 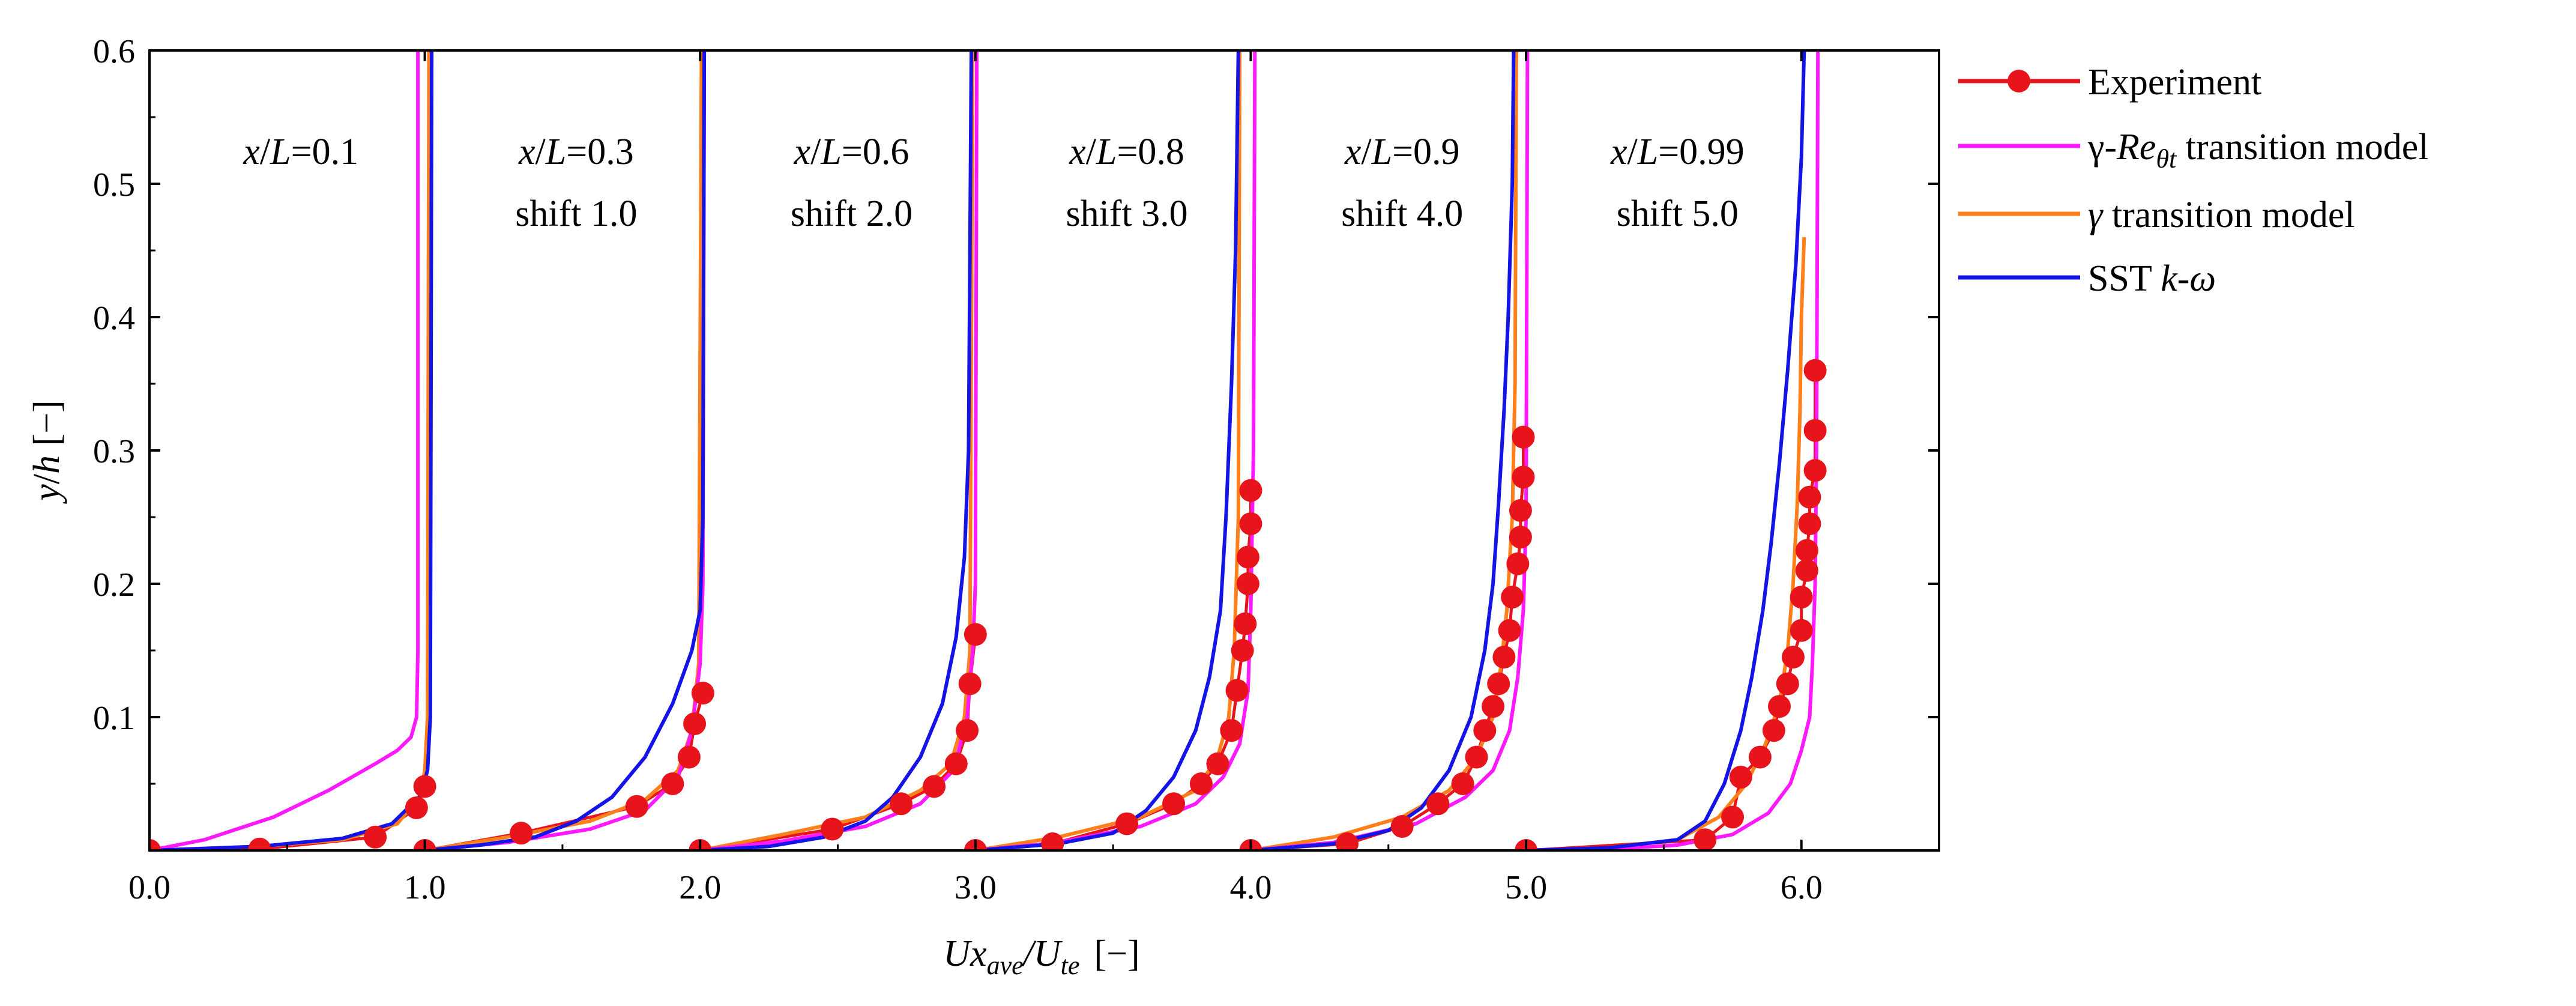 What do you see at coordinates (114, 585) in the screenshot?
I see `y-tick-label: 0.2` at bounding box center [114, 585].